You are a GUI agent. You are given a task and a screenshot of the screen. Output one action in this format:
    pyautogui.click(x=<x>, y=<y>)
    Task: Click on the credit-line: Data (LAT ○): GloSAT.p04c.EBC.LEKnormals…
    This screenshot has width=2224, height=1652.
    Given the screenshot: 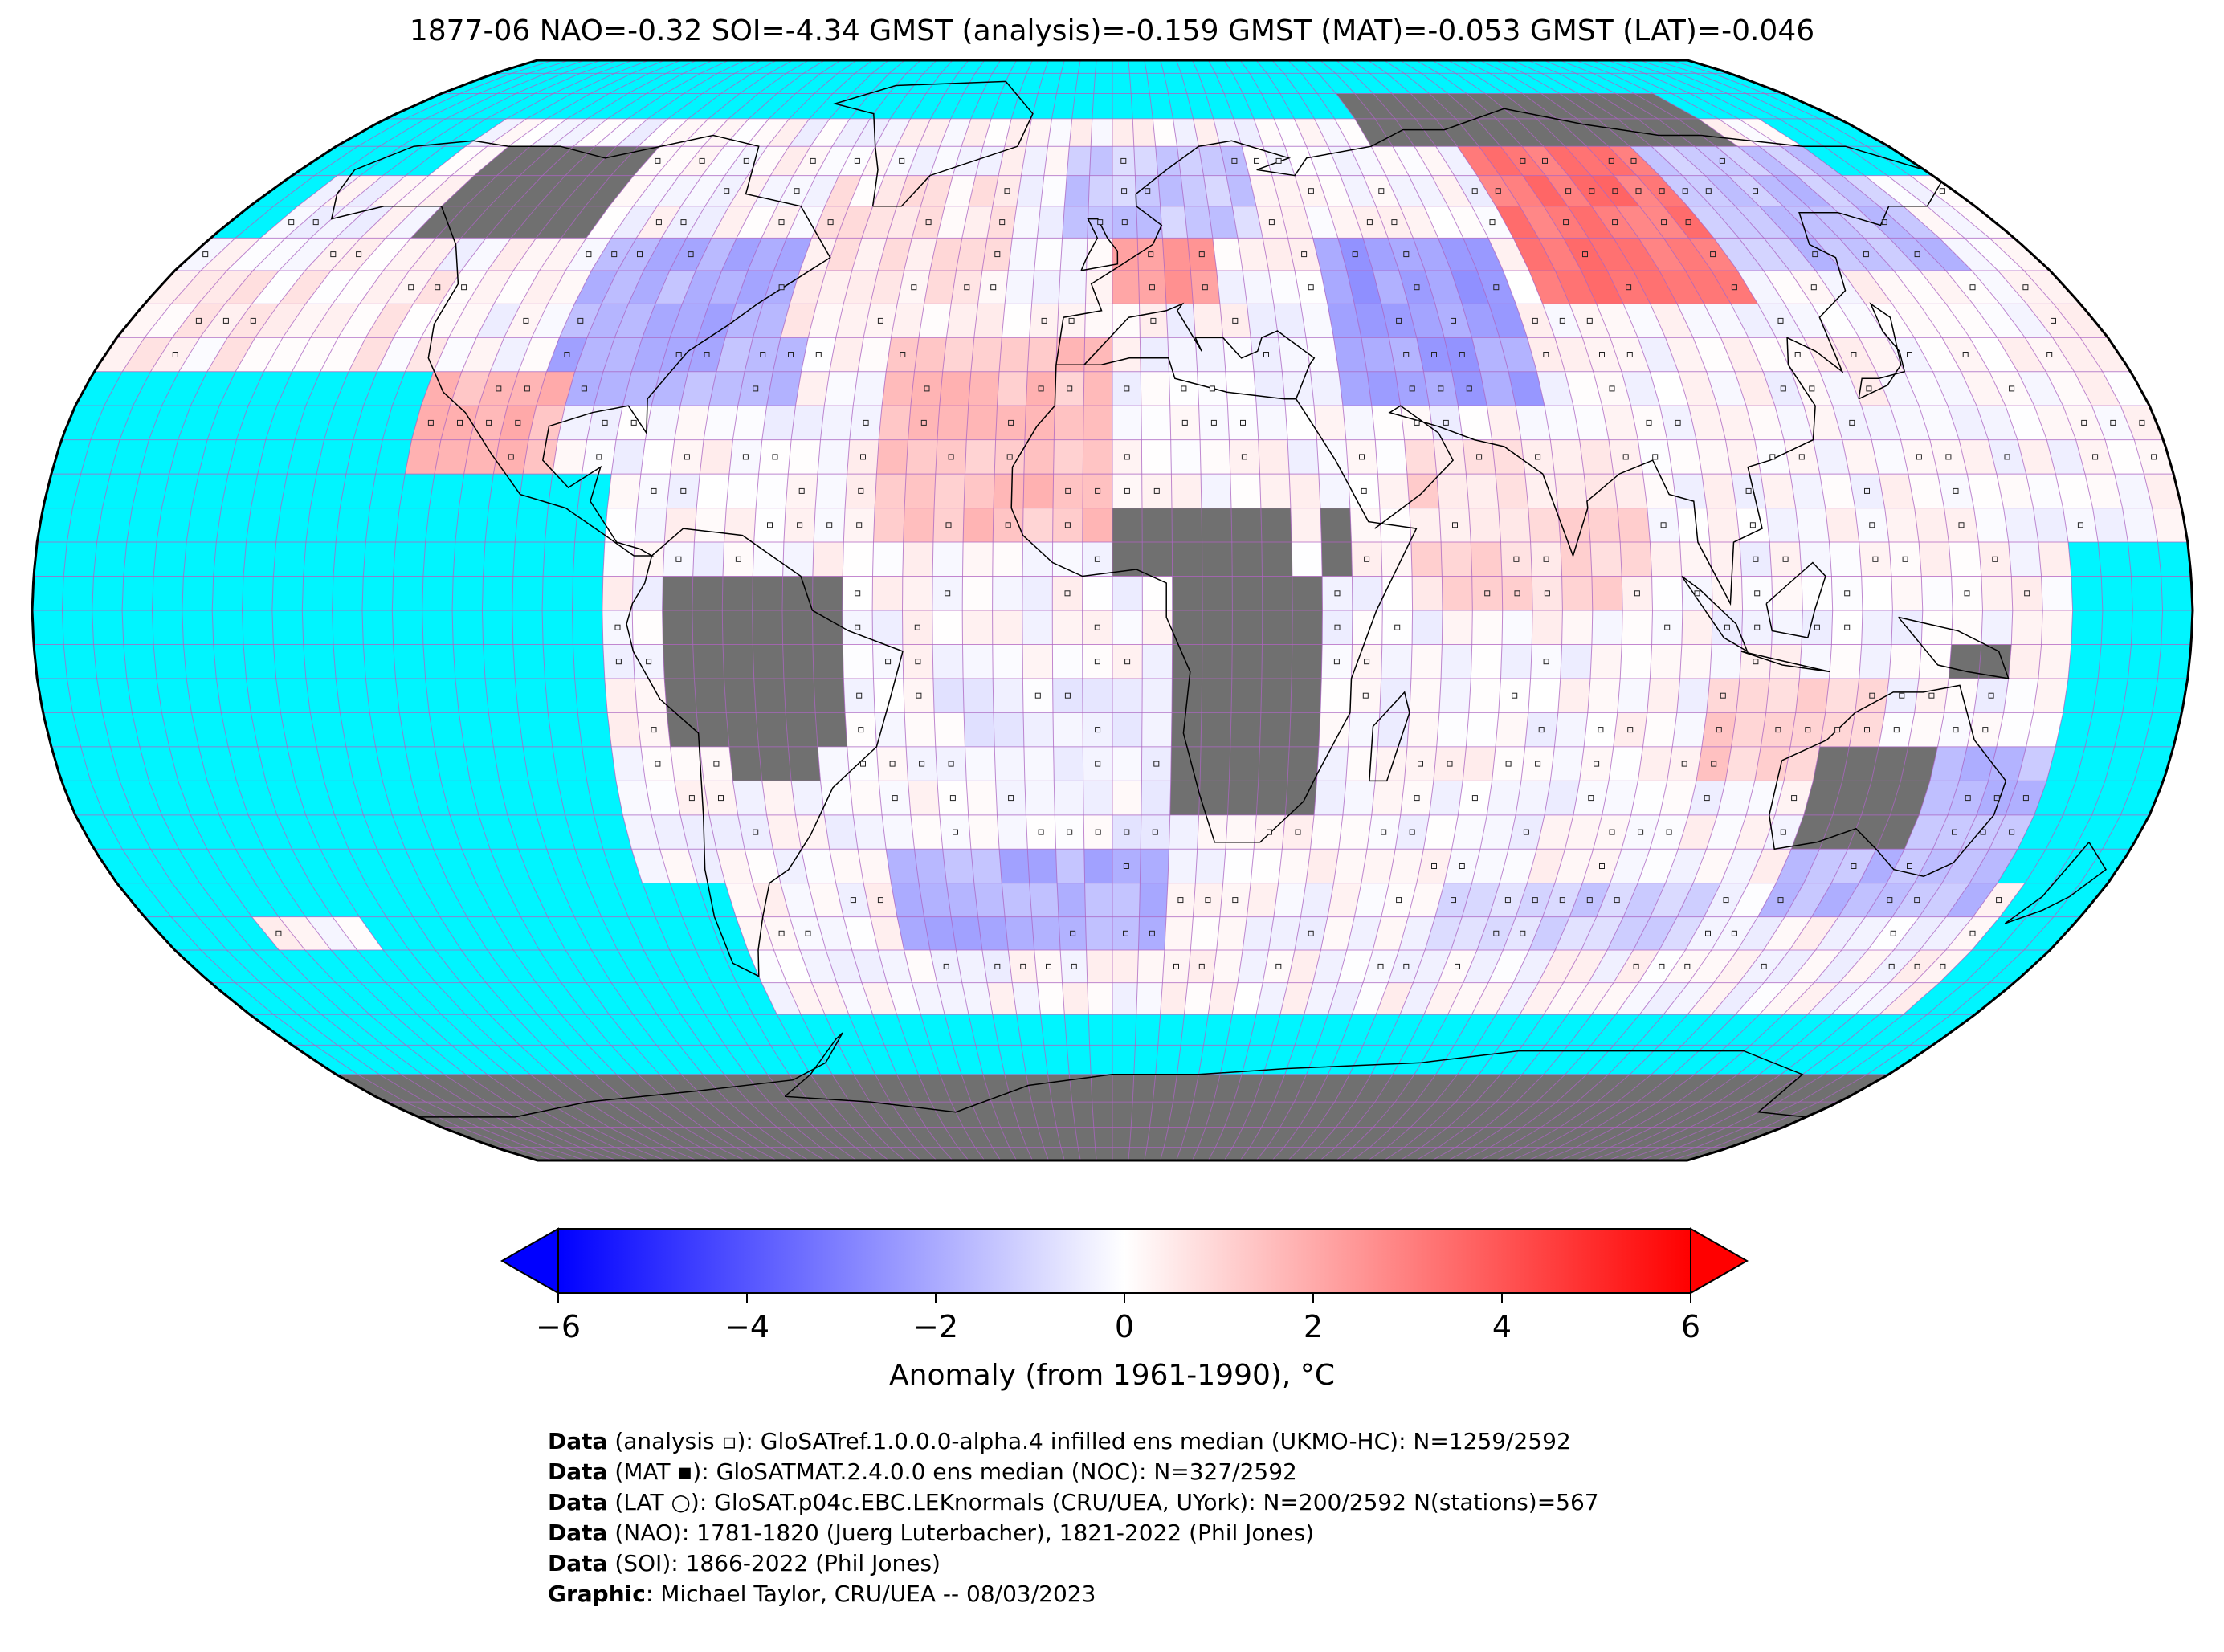 What is the action you would take?
    pyautogui.click(x=1073, y=1502)
    